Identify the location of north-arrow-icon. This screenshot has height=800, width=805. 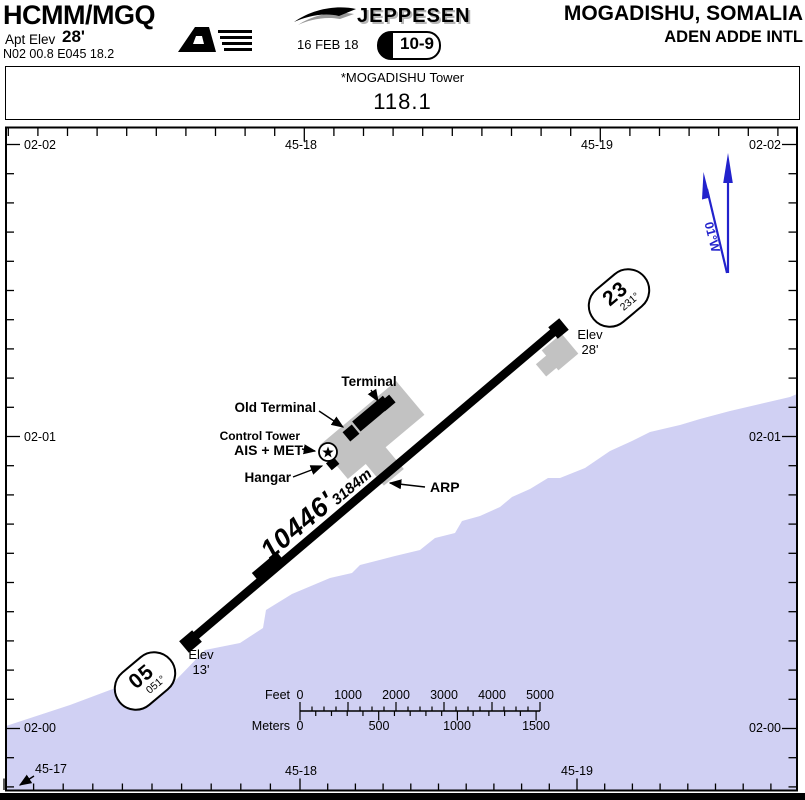
(717, 213).